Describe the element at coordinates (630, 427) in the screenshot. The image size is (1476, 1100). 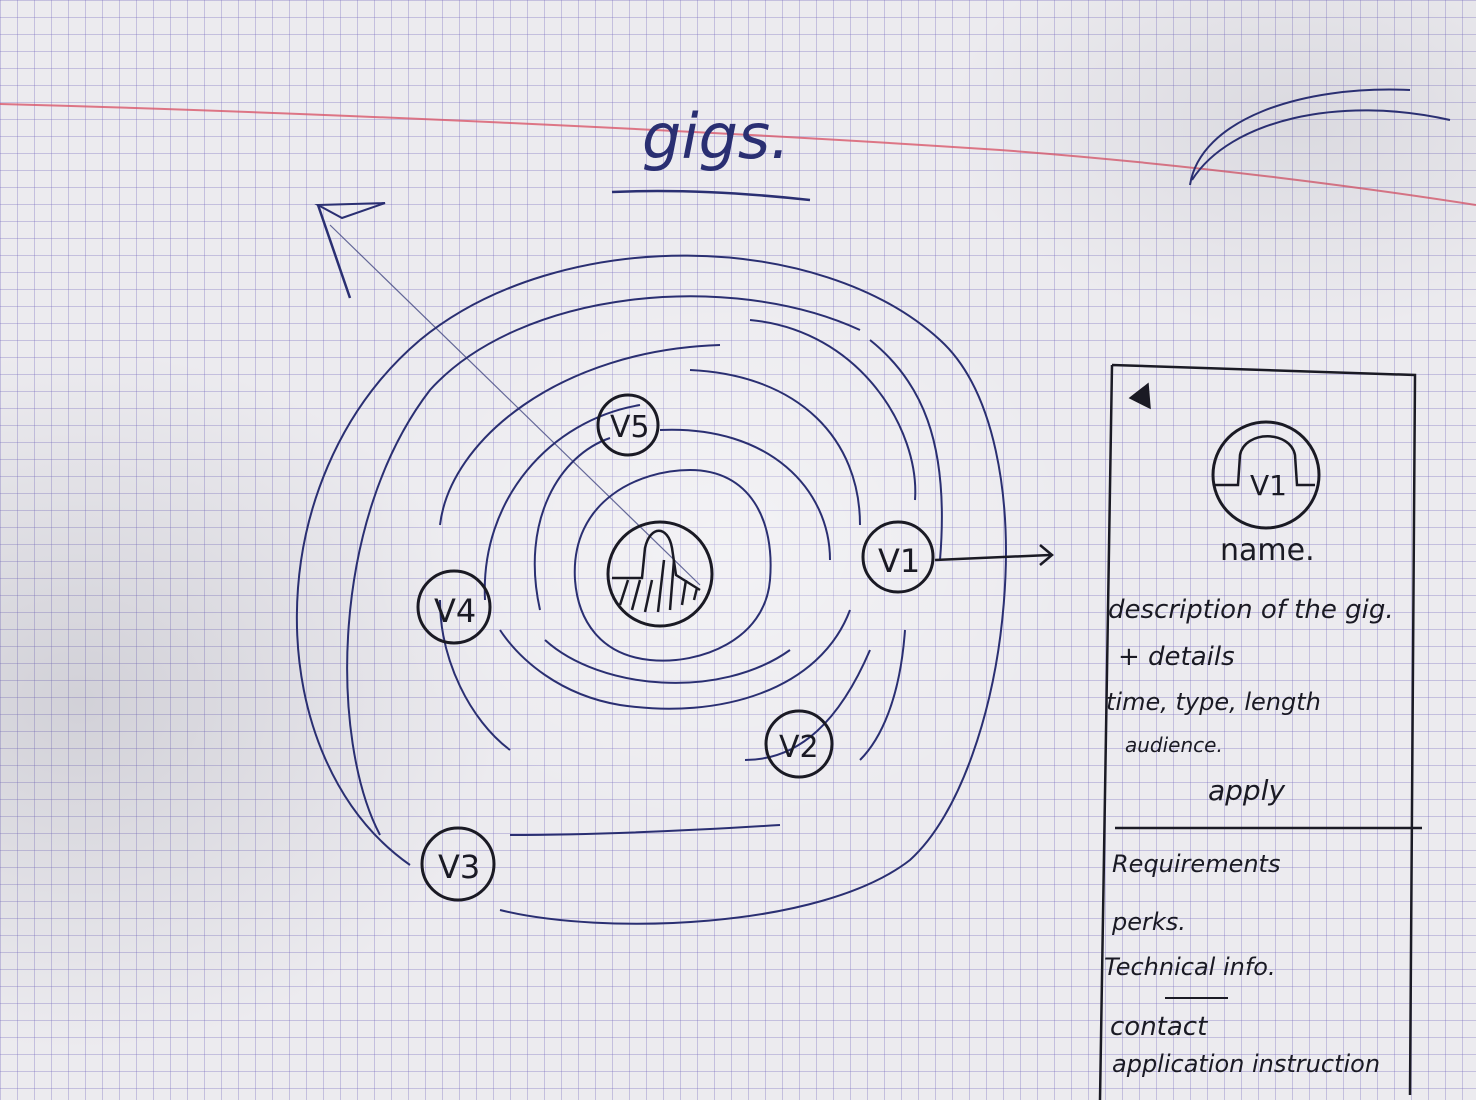
I see `venue-label: V5` at that location.